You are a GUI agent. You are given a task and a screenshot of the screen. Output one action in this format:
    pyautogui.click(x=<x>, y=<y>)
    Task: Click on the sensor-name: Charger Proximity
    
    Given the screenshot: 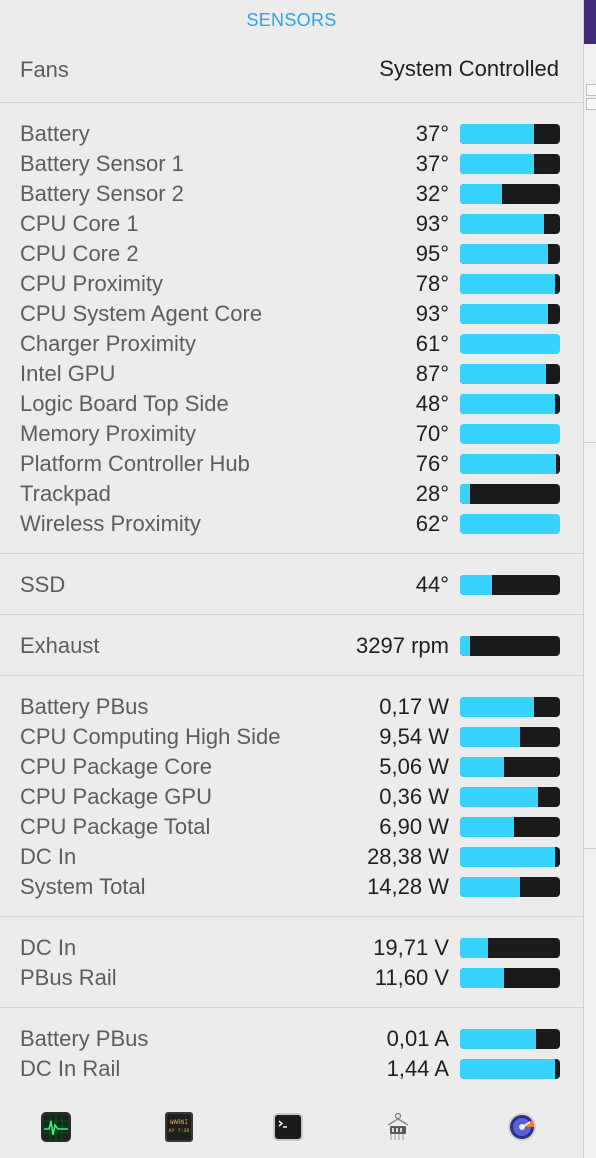 What is the action you would take?
    pyautogui.click(x=108, y=343)
    